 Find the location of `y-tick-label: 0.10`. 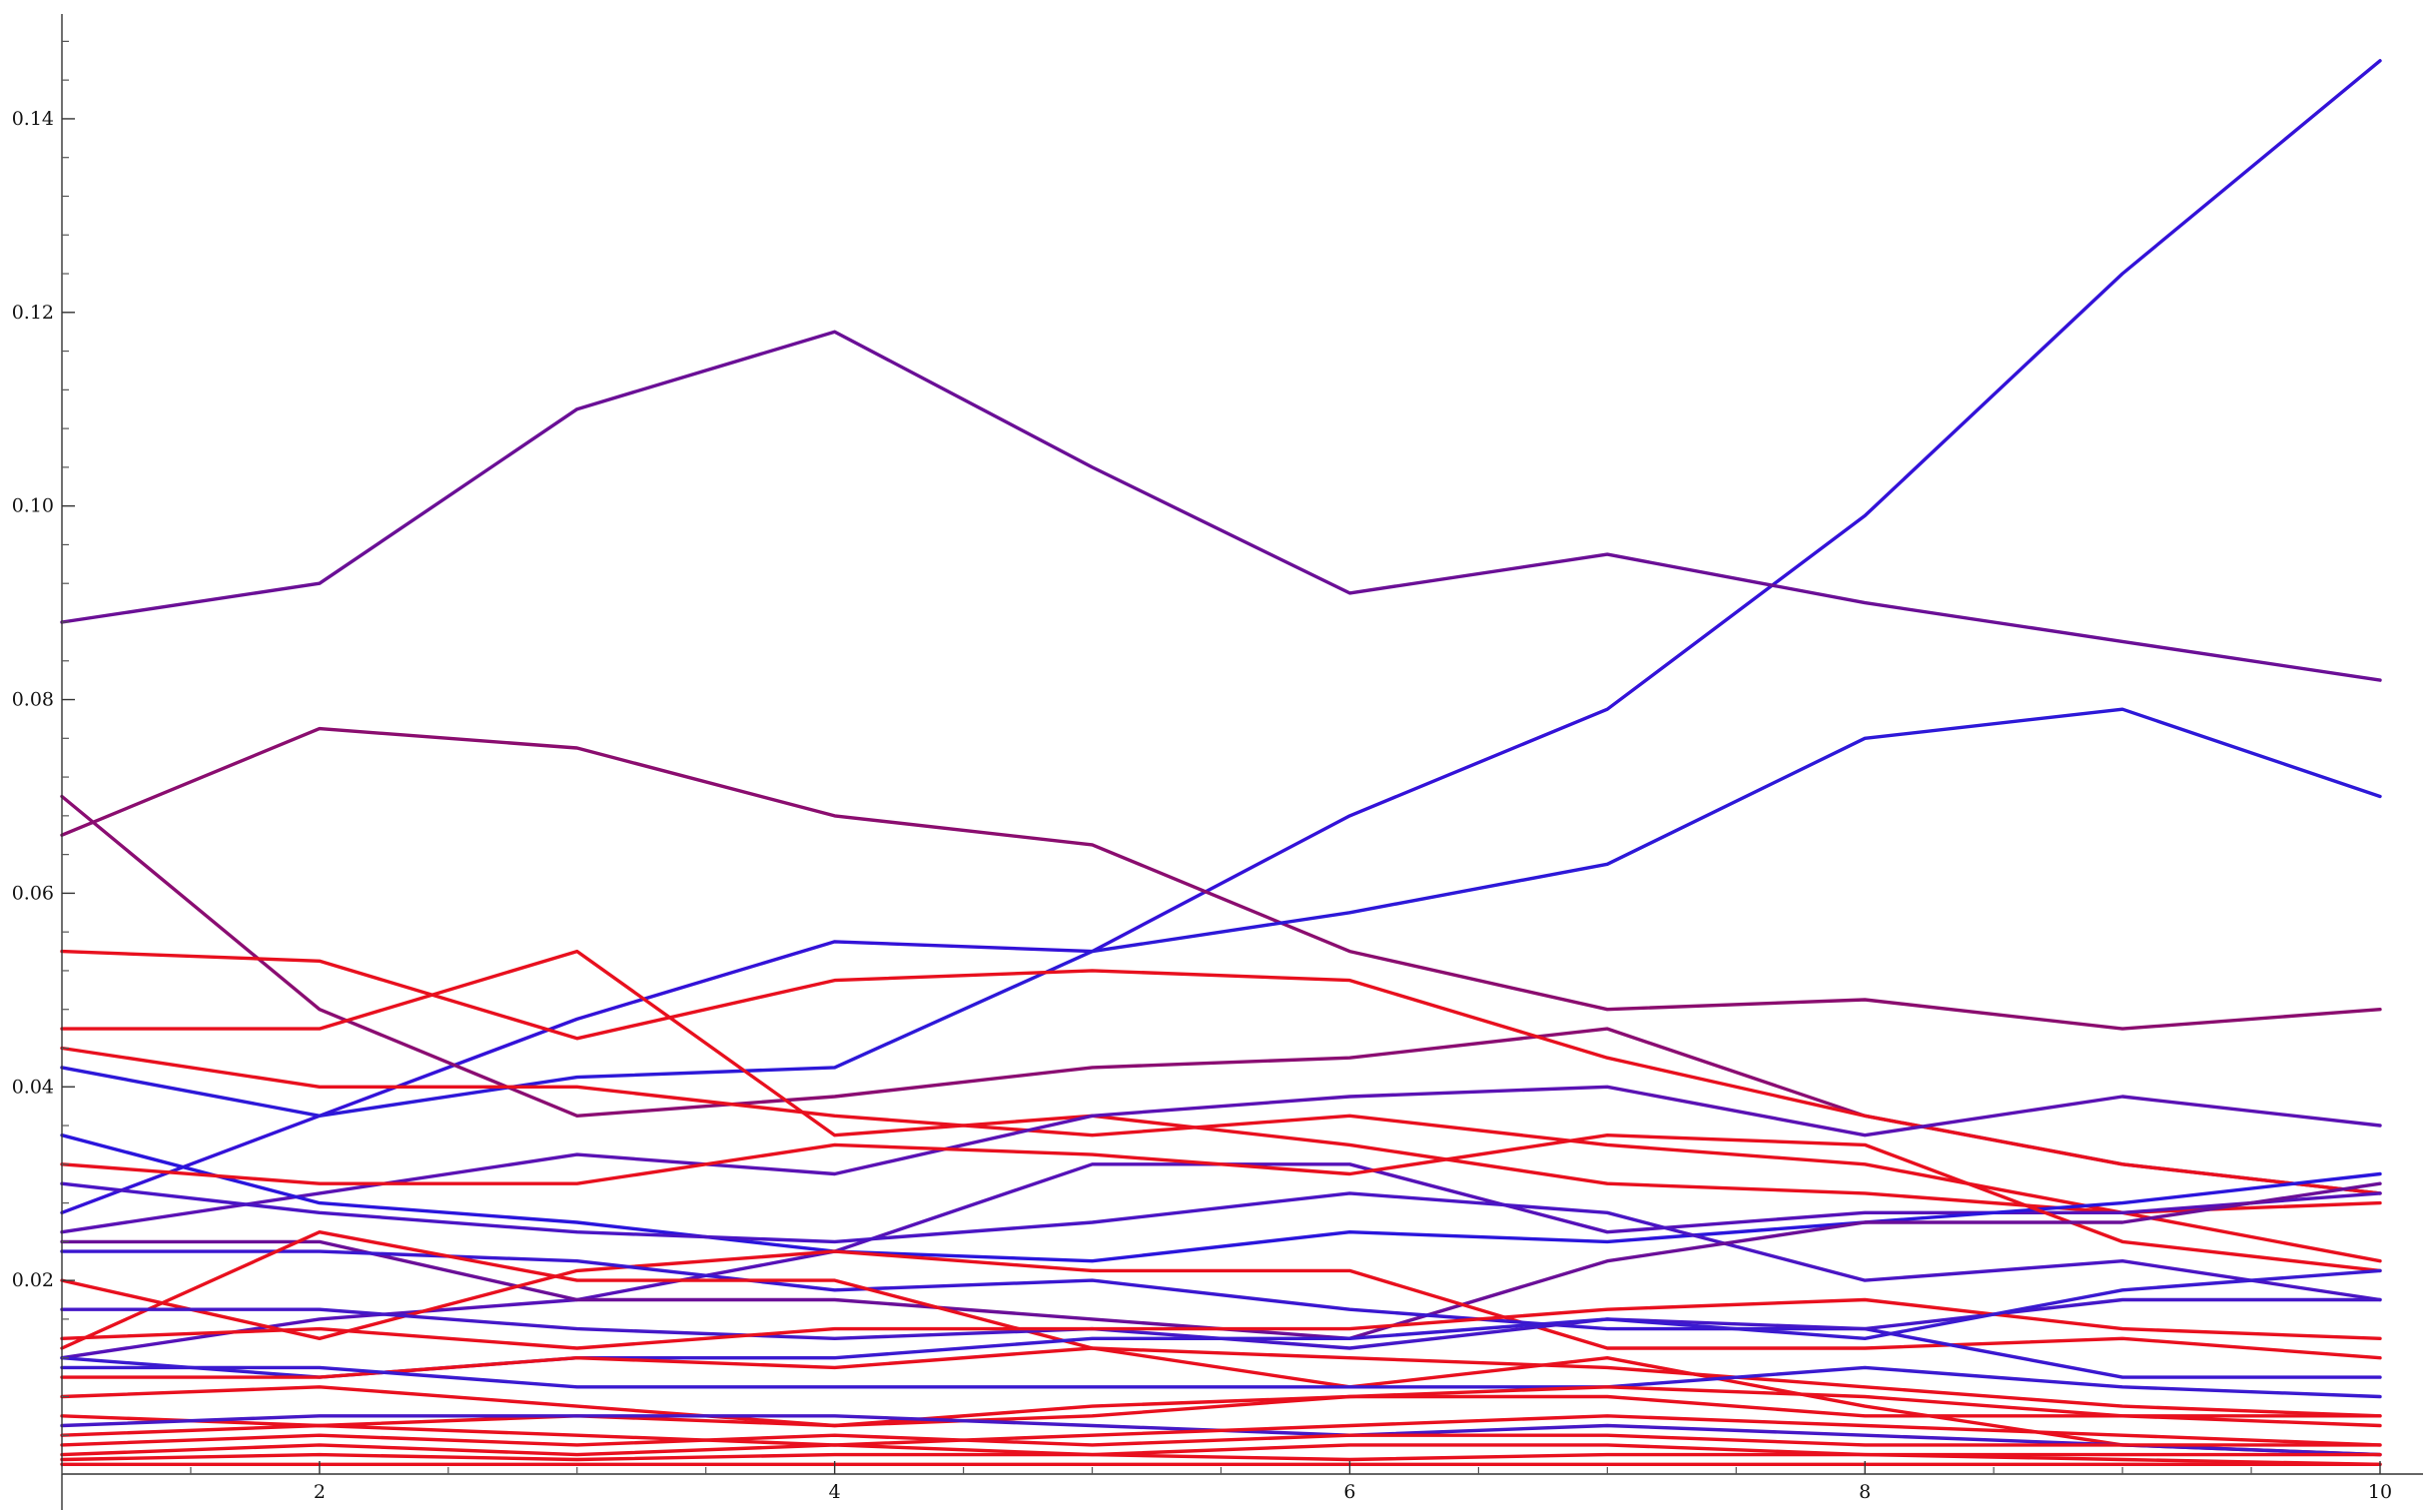

y-tick-label: 0.10 is located at coordinates (33, 506).